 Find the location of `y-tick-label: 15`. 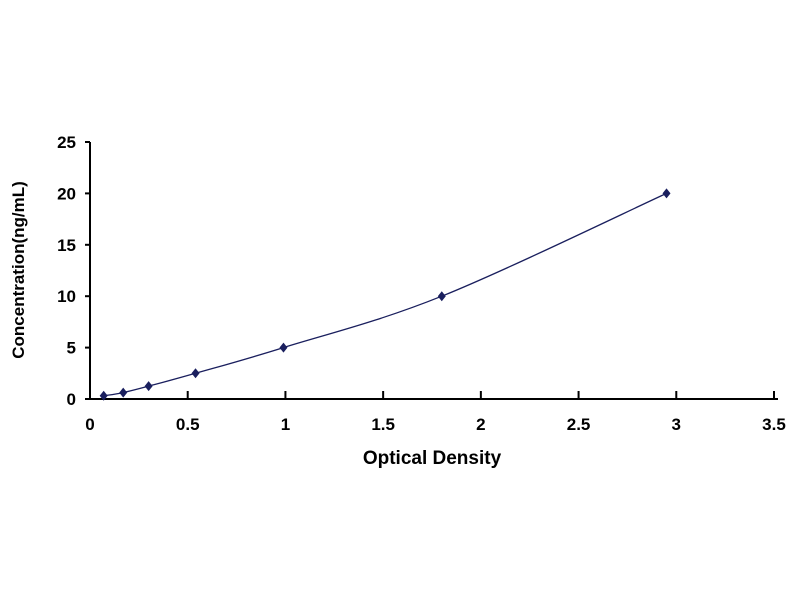

y-tick-label: 15 is located at coordinates (66, 245).